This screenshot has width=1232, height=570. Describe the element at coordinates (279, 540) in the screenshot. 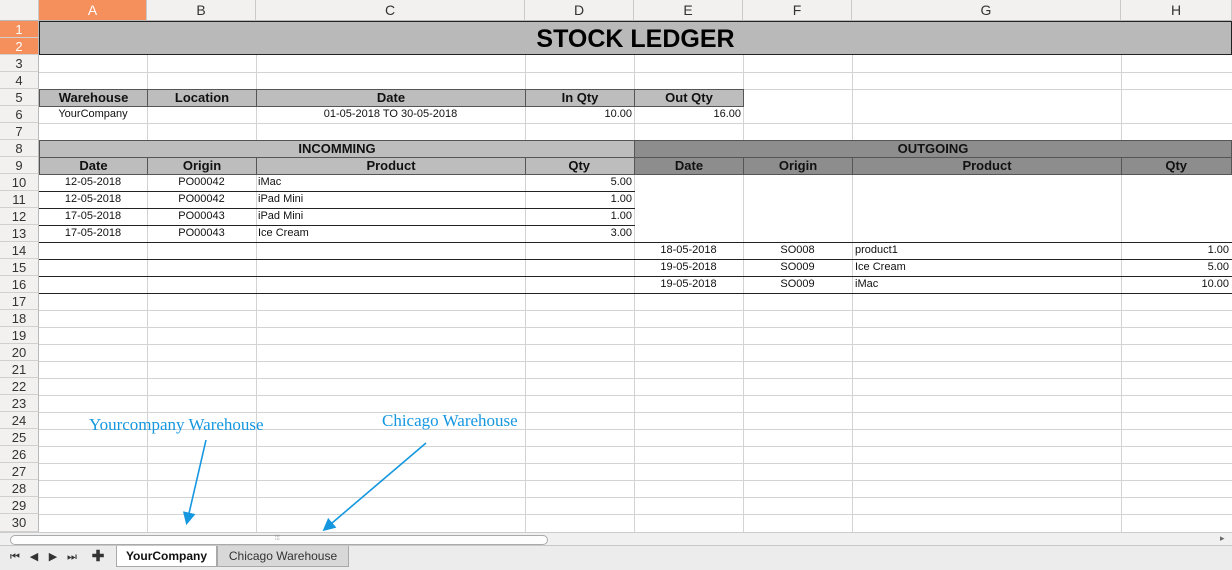

I see `scrollbar-thumb` at that location.